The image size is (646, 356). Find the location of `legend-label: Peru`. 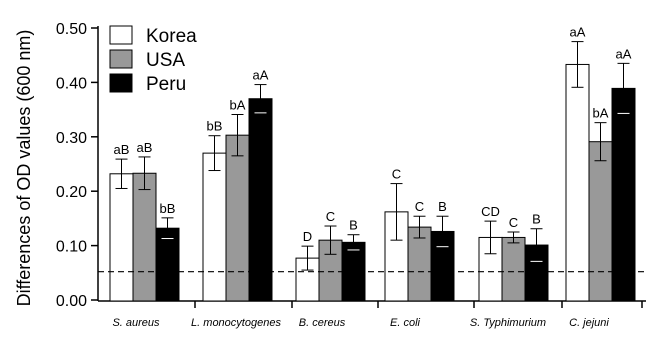

legend-label: Peru is located at coordinates (166, 84).